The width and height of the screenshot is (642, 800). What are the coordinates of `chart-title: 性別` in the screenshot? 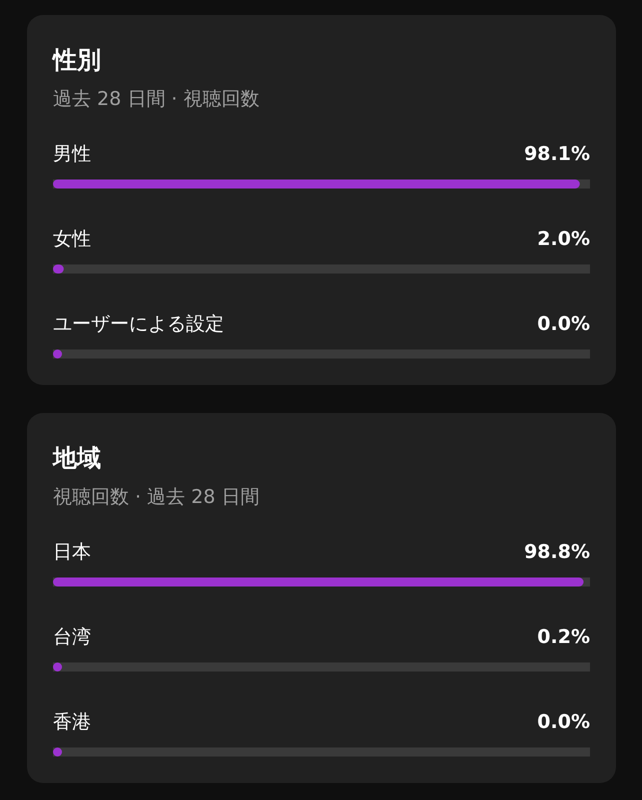 It's located at (76, 60).